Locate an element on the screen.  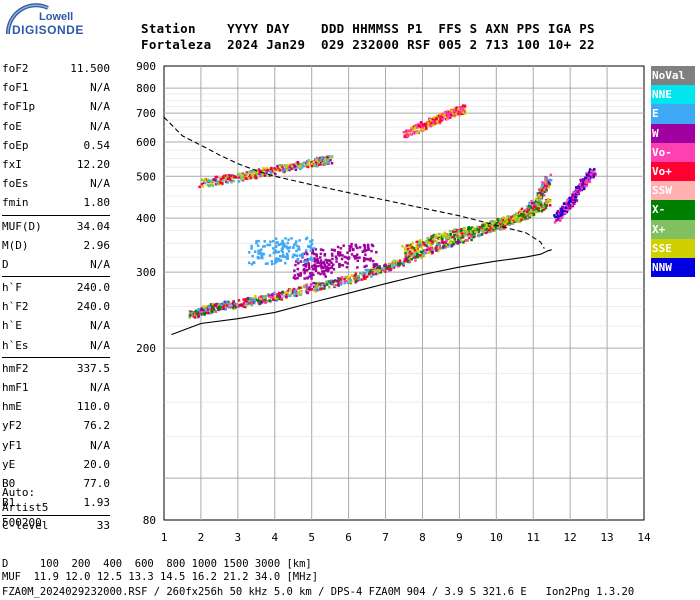
param-value: 0.54 is located at coordinates (97, 145).